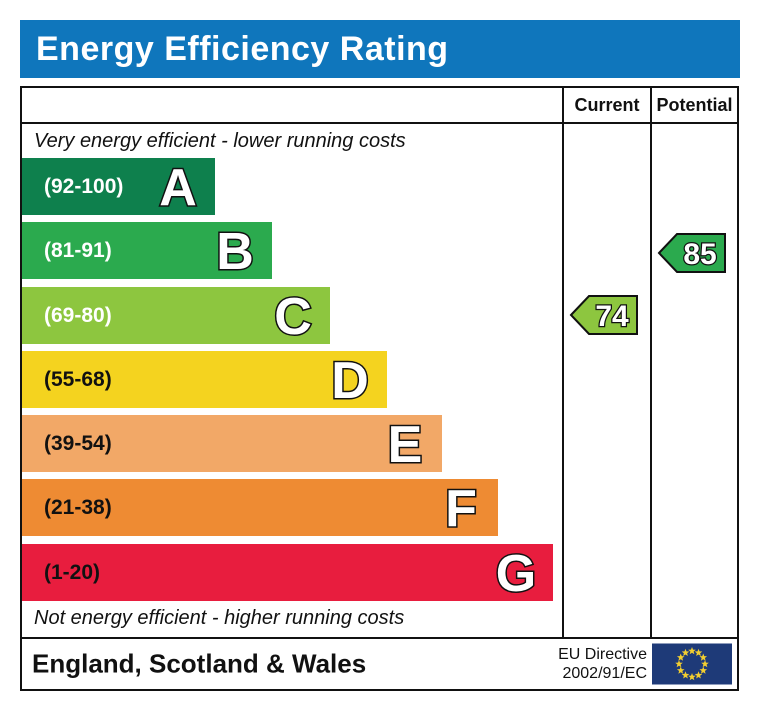 This screenshot has height=715, width=760. I want to click on band-b-letter: B, so click(235, 250).